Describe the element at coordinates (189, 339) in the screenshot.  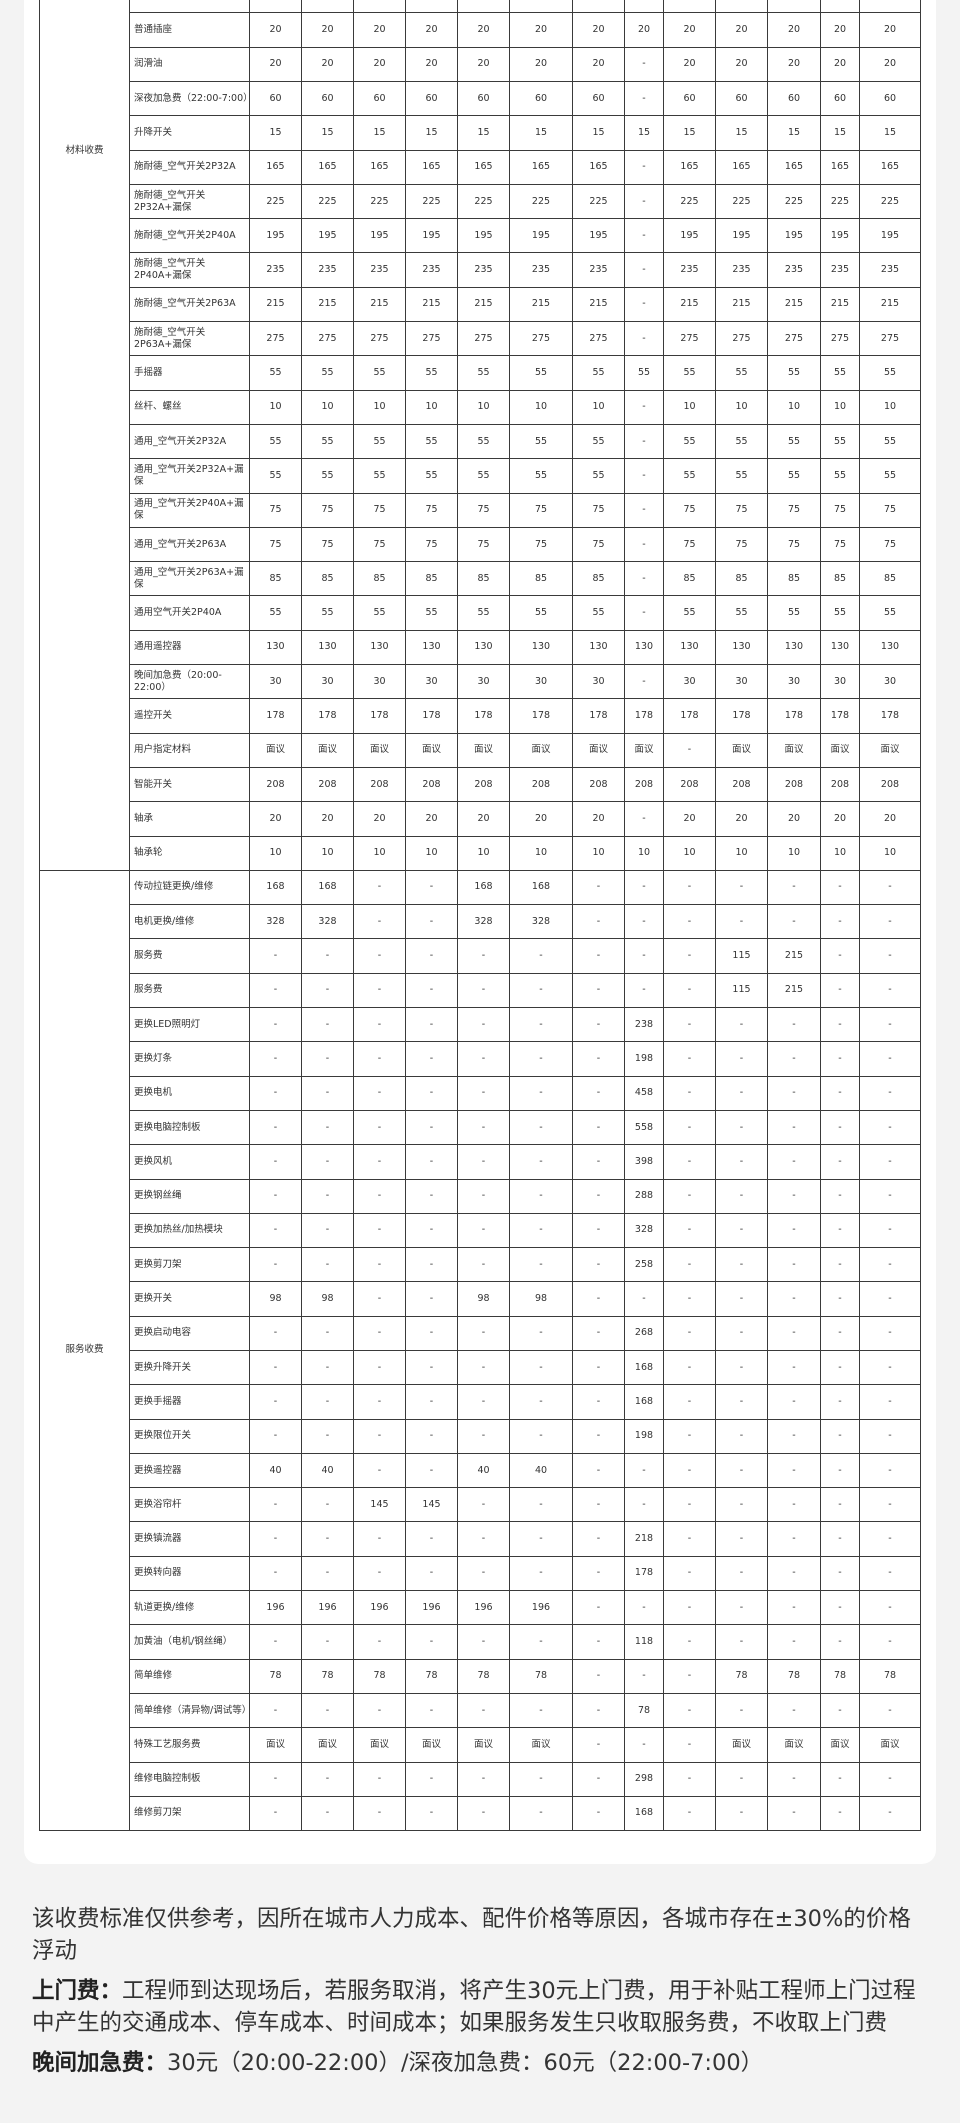
I see `item-name: 施耐德_空气开关2P63A+漏保` at that location.